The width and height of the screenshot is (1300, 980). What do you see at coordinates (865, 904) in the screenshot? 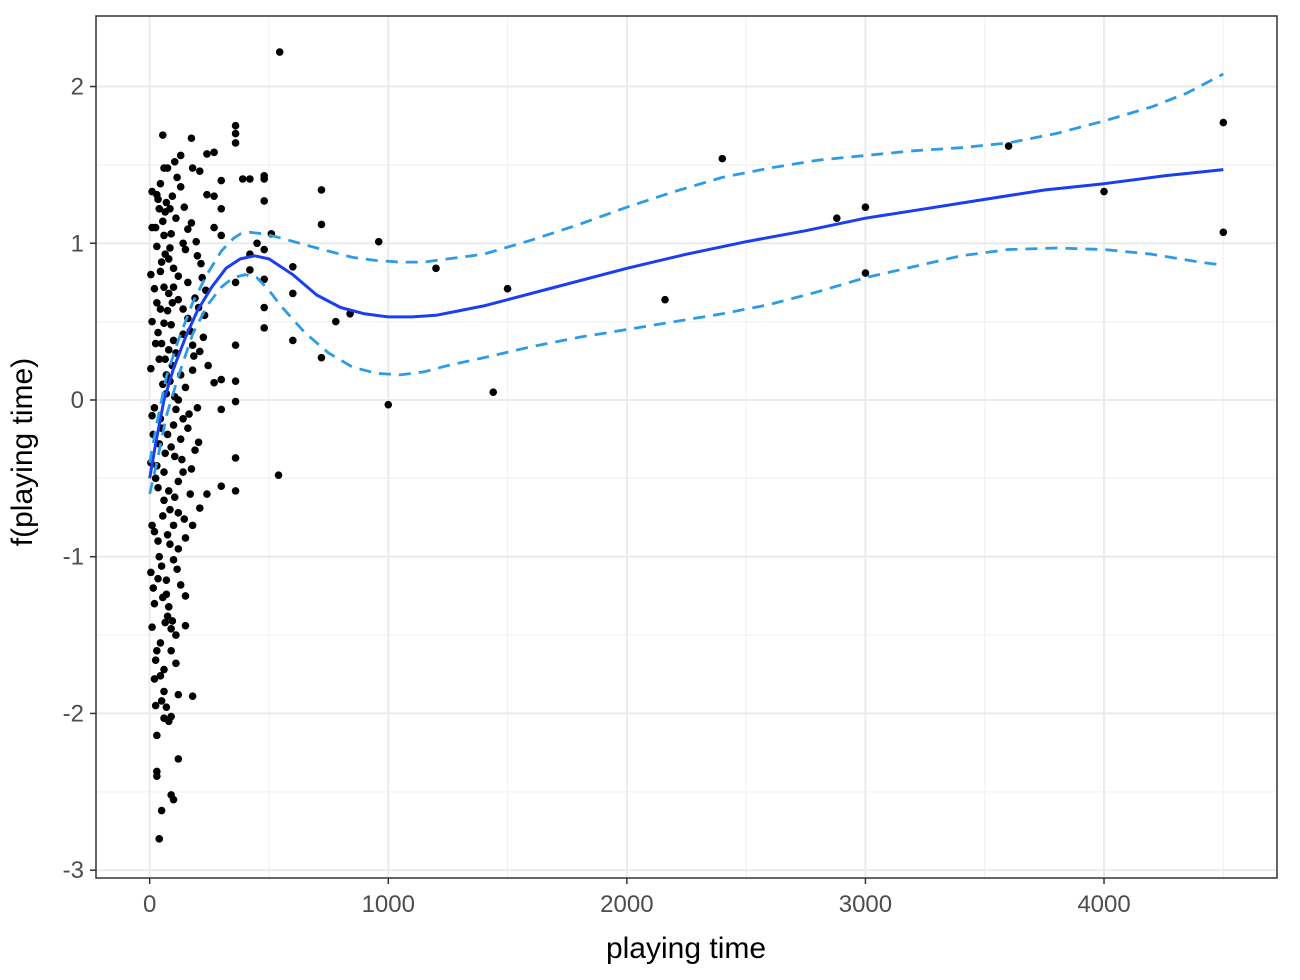
I see `x-tick-label: 3000` at bounding box center [865, 904].